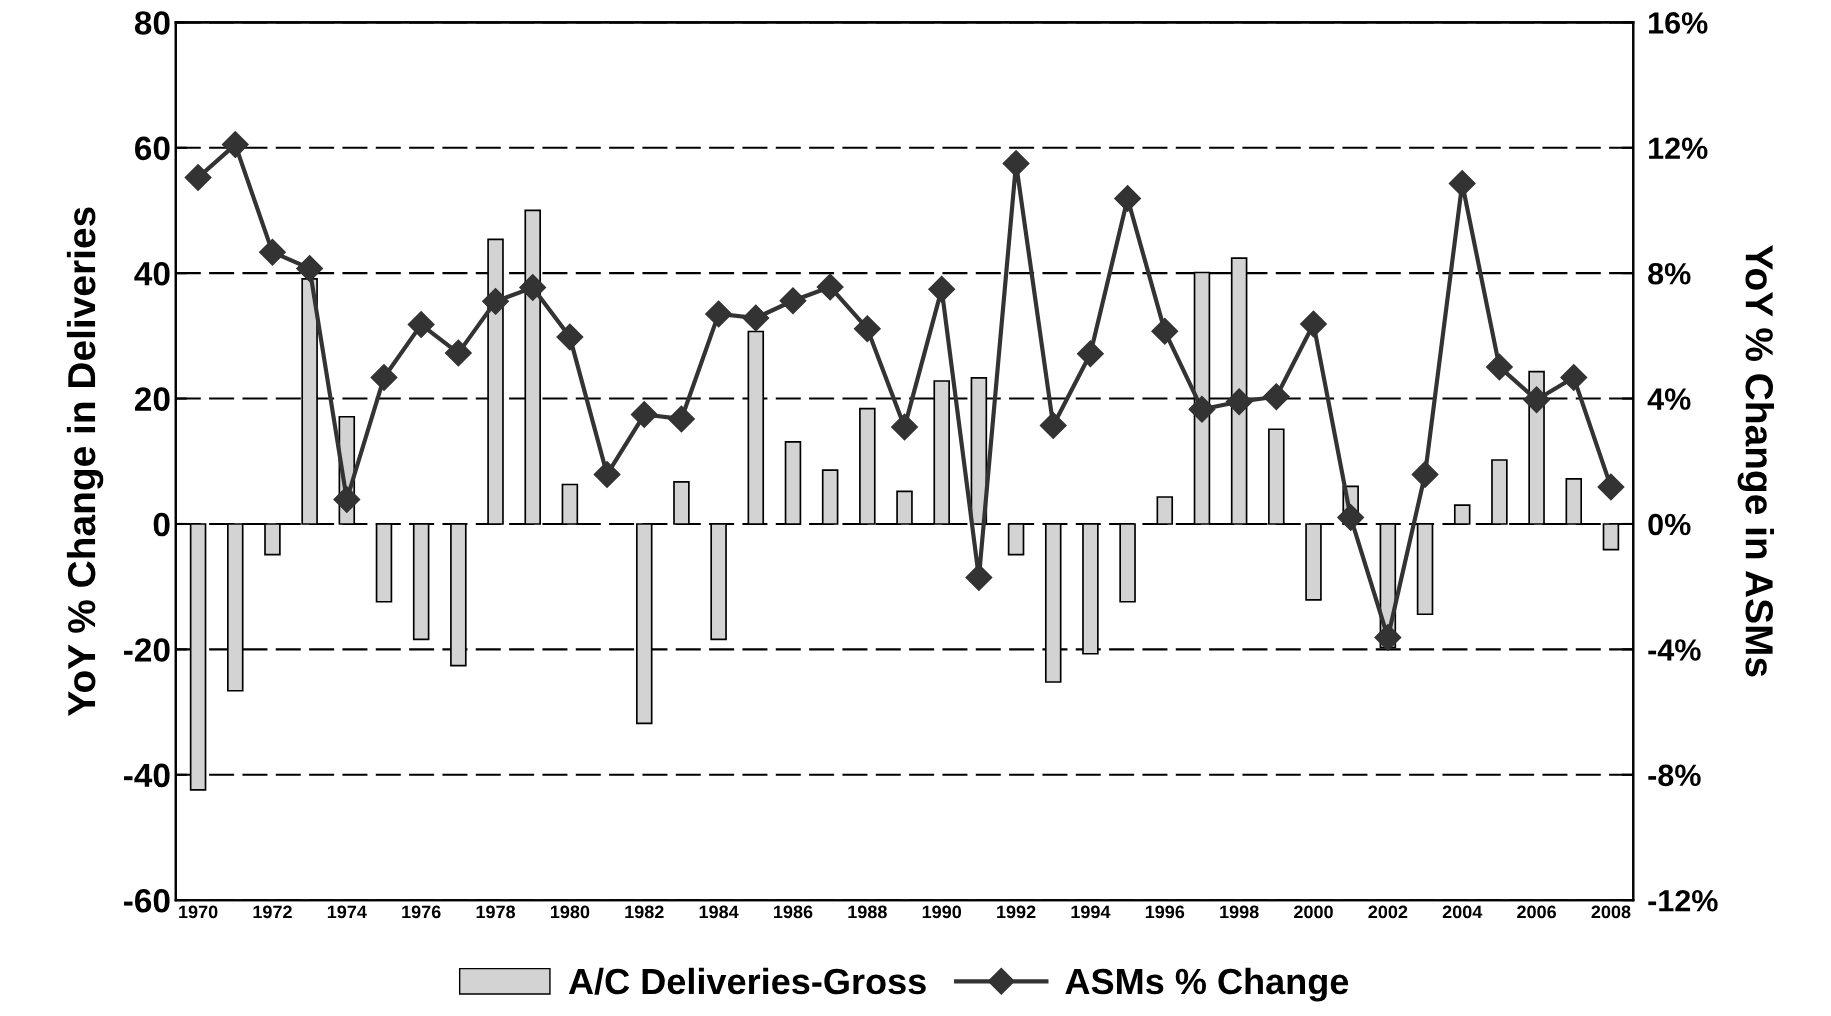  I want to click on x-tick-label: 2006, so click(1537, 912).